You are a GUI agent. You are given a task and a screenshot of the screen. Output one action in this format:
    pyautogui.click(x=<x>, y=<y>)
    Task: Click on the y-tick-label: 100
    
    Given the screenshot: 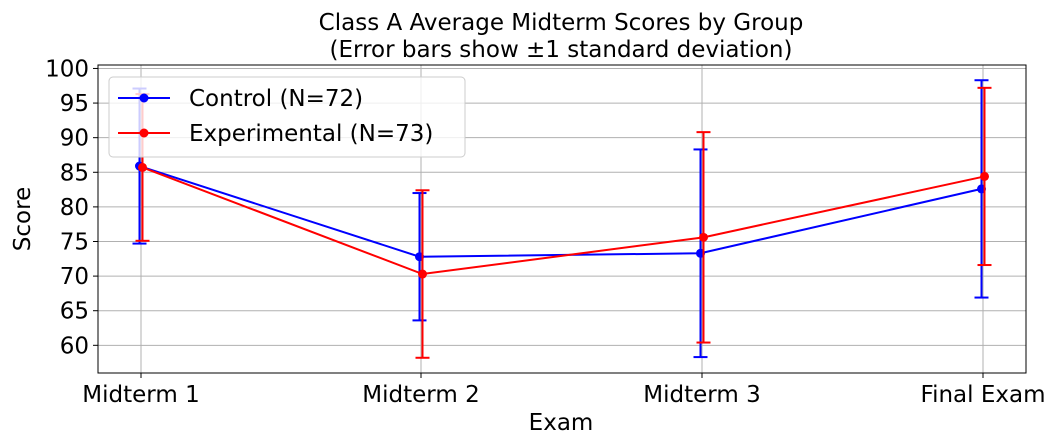 What is the action you would take?
    pyautogui.click(x=67, y=69)
    